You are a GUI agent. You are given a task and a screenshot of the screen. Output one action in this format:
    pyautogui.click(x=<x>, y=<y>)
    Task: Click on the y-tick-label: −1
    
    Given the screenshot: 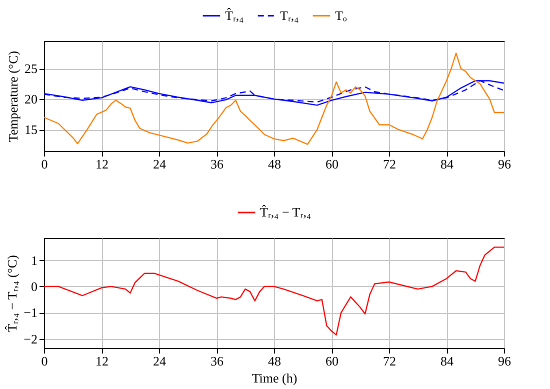 What is the action you would take?
    pyautogui.click(x=31, y=312)
    